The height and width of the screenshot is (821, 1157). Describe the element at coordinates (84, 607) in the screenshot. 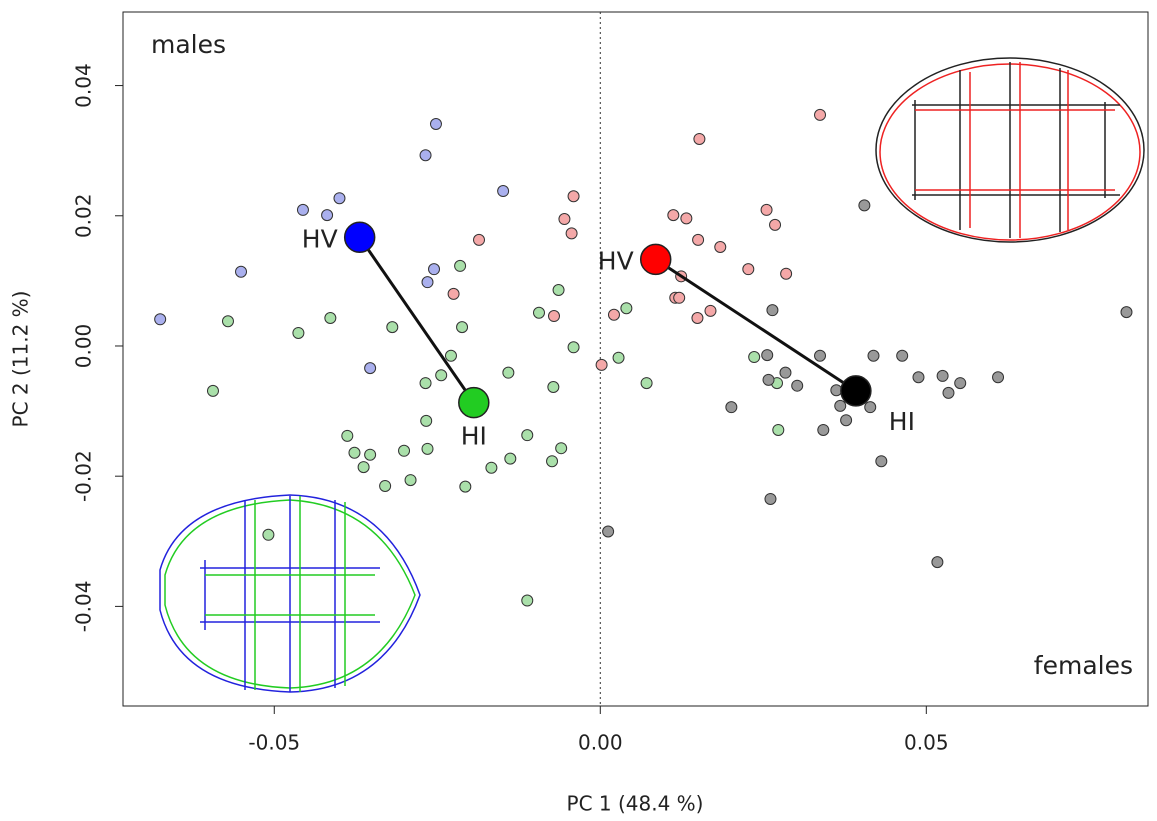

I see `y-tick-label: -0.04` at that location.